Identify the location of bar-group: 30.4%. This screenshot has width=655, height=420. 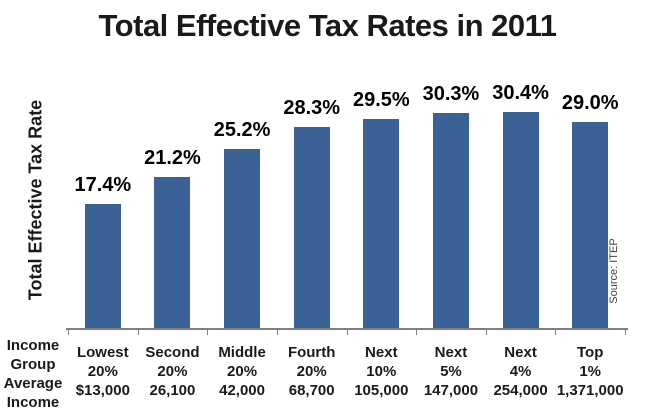
(521, 194).